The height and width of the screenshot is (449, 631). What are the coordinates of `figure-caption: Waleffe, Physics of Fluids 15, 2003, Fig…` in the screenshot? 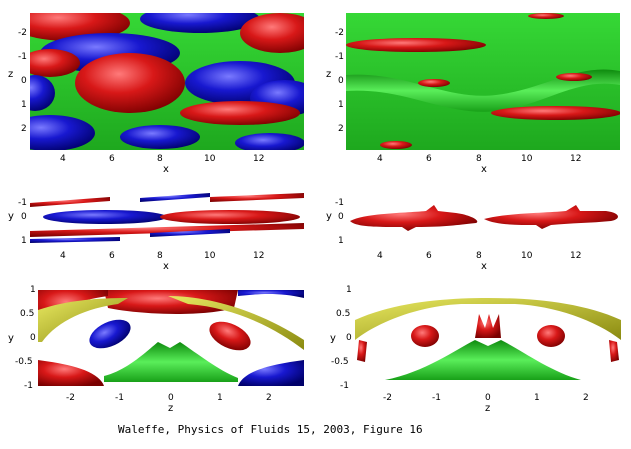 It's located at (270, 429).